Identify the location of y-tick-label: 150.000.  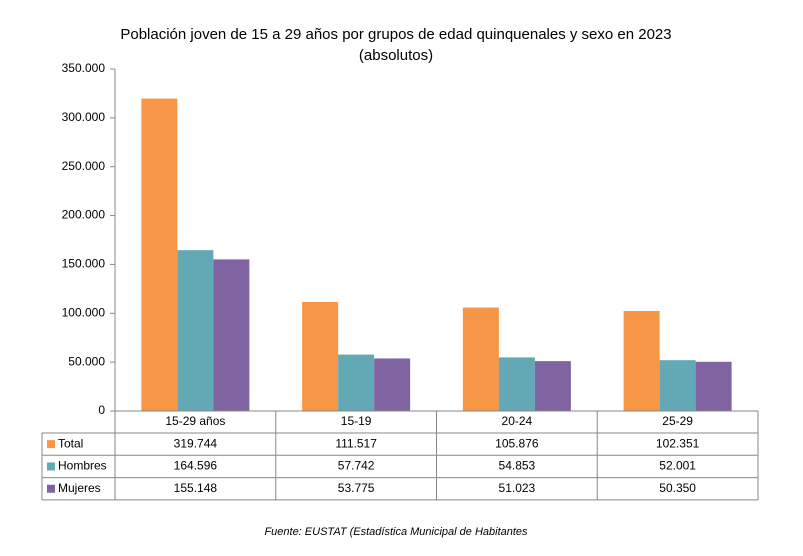
(84, 264).